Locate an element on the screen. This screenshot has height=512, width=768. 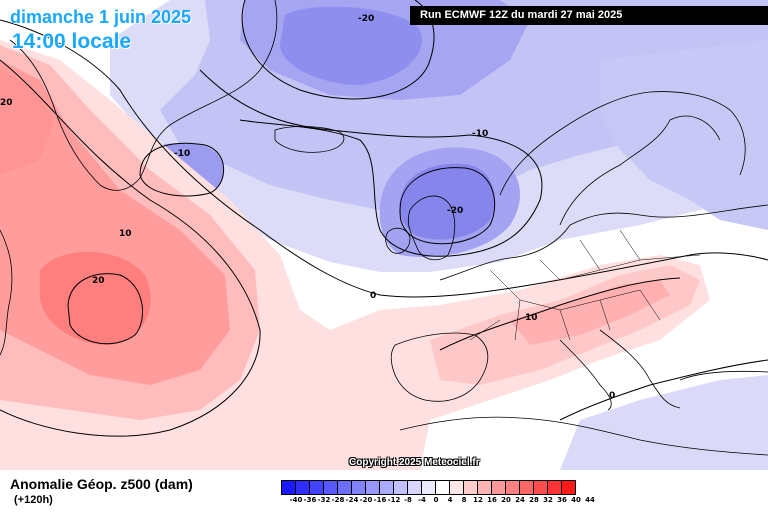
coast-balkans is located at coordinates (640, 369).